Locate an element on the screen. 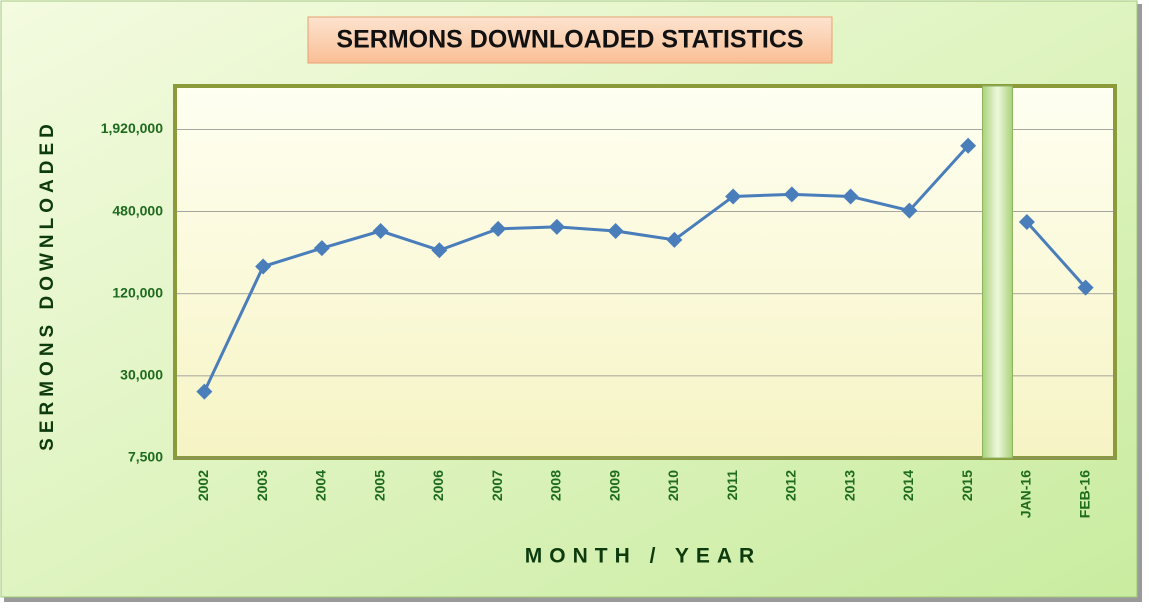 The width and height of the screenshot is (1149, 615). x-tick-label: 2008 is located at coordinates (556, 485).